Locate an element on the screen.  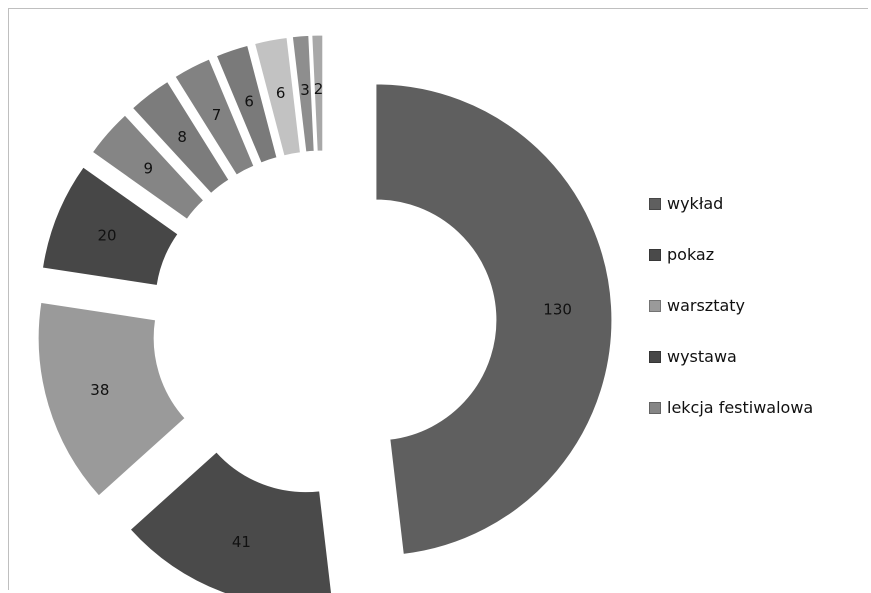
slice-data-label-4: 9 is located at coordinates (149, 168).